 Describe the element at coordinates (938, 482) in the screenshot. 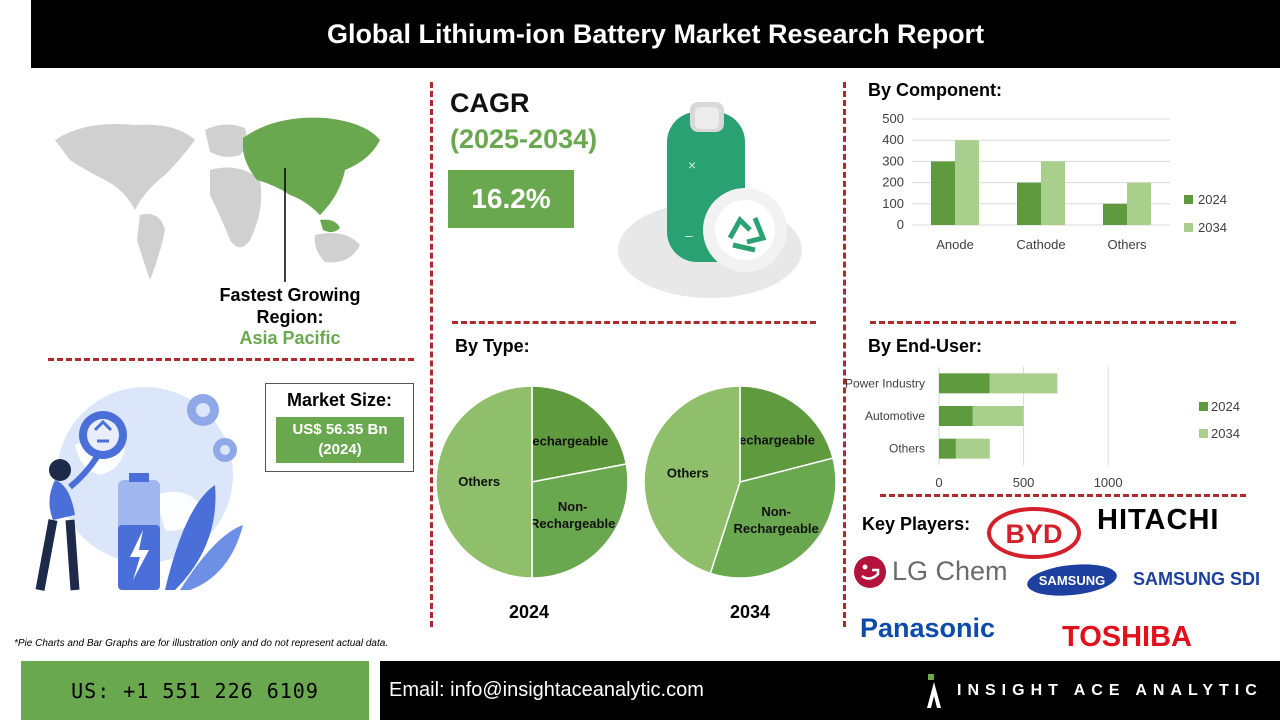

I see `x-tick-label: 0` at that location.